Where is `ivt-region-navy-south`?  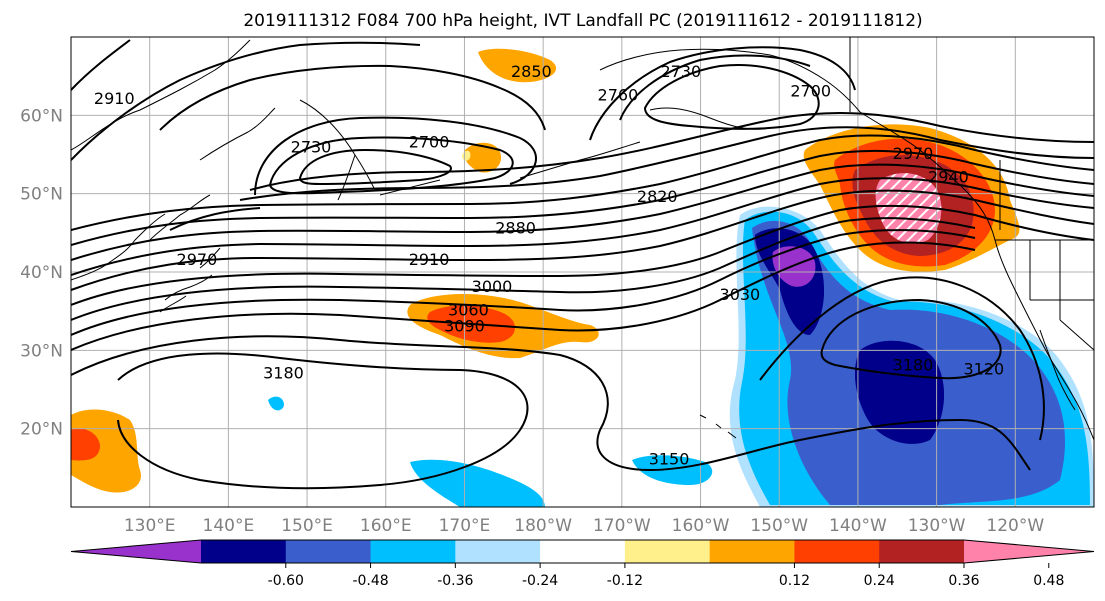 ivt-region-navy-south is located at coordinates (899, 392).